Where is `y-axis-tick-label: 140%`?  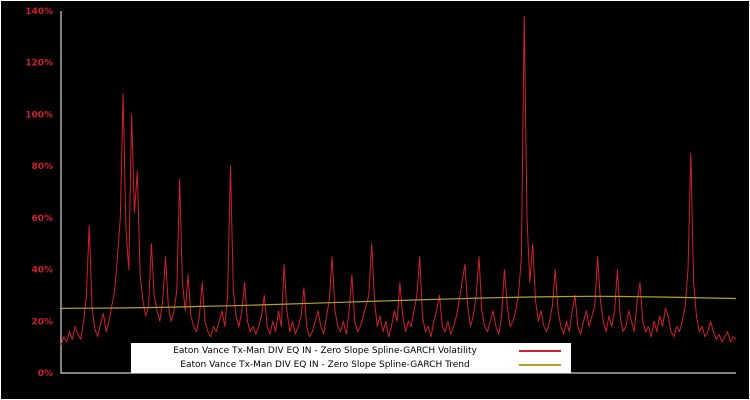
y-axis-tick-label: 140% is located at coordinates (39, 12).